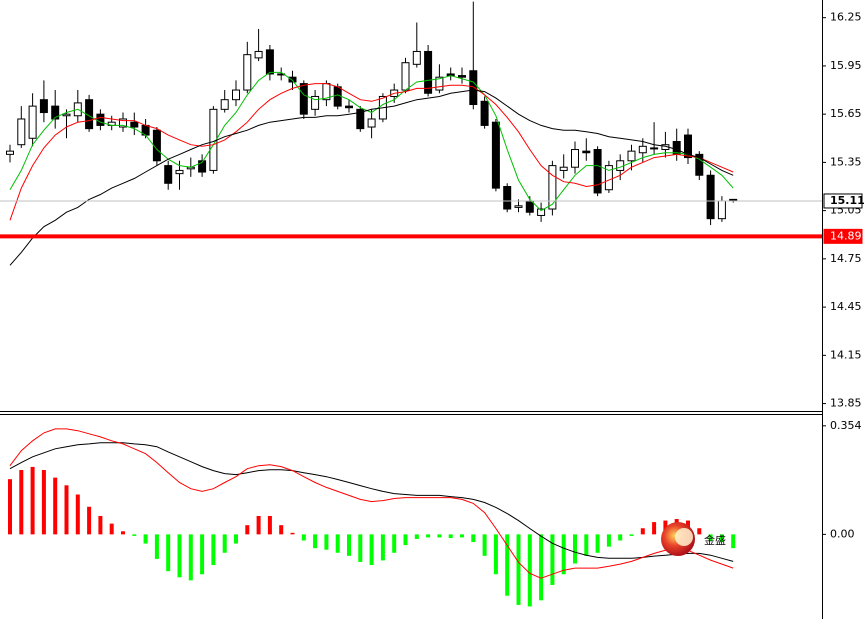 Image resolution: width=865 pixels, height=619 pixels. What do you see at coordinates (846, 258) in the screenshot?
I see `y-tick-label: 14.75` at bounding box center [846, 258].